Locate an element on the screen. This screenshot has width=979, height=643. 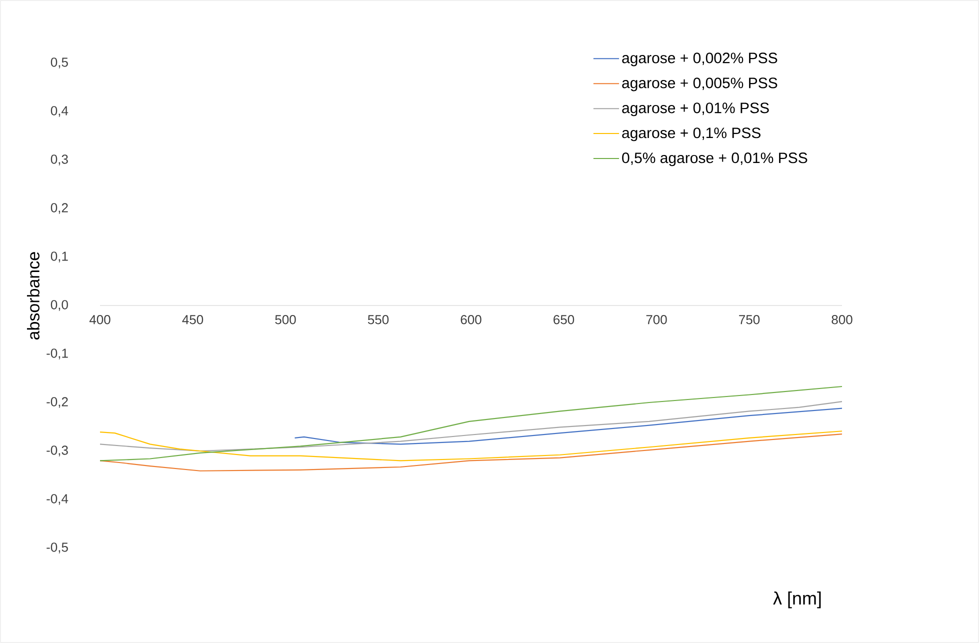
x-tick-label: 650 is located at coordinates (564, 319).